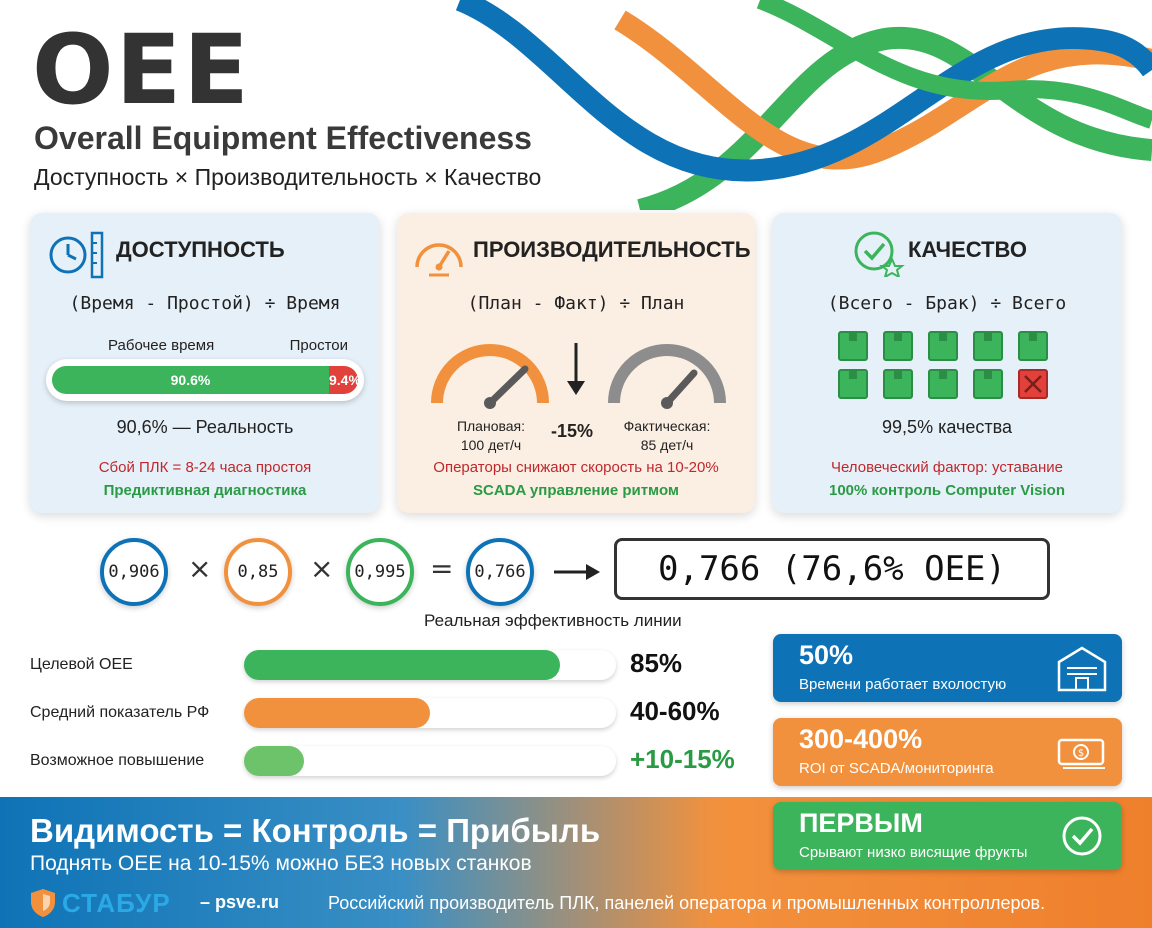 This screenshot has height=928, width=1152. Describe the element at coordinates (667, 376) in the screenshot. I see `actual-gauge` at that location.